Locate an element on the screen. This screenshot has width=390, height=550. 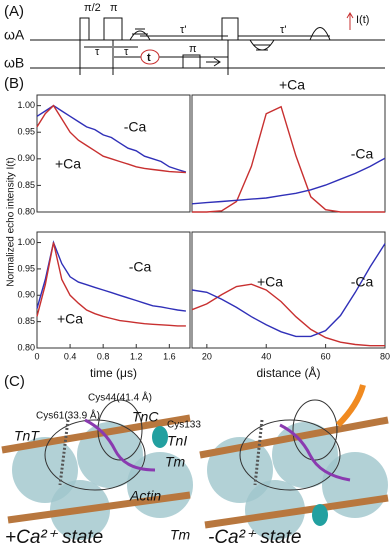
channel-label: ωA is located at coordinates (14, 35).